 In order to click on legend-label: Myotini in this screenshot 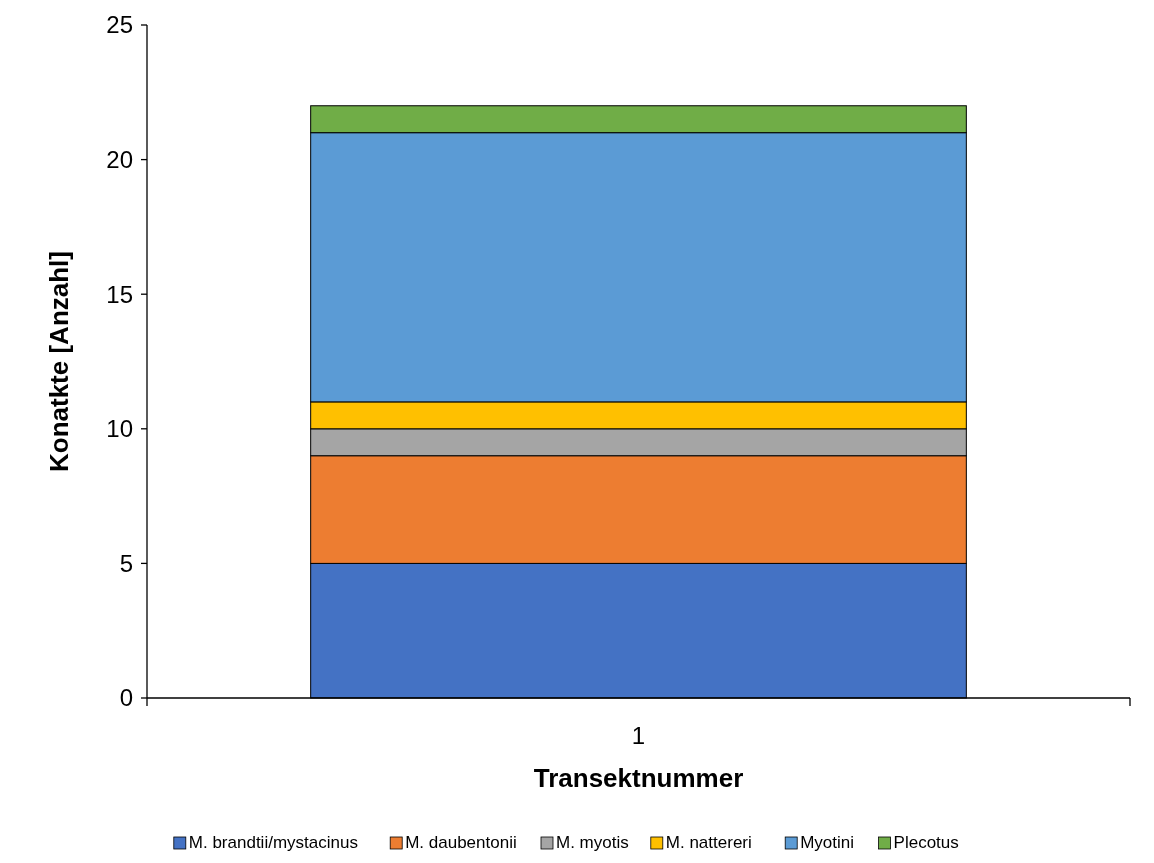, I will do `click(827, 842)`.